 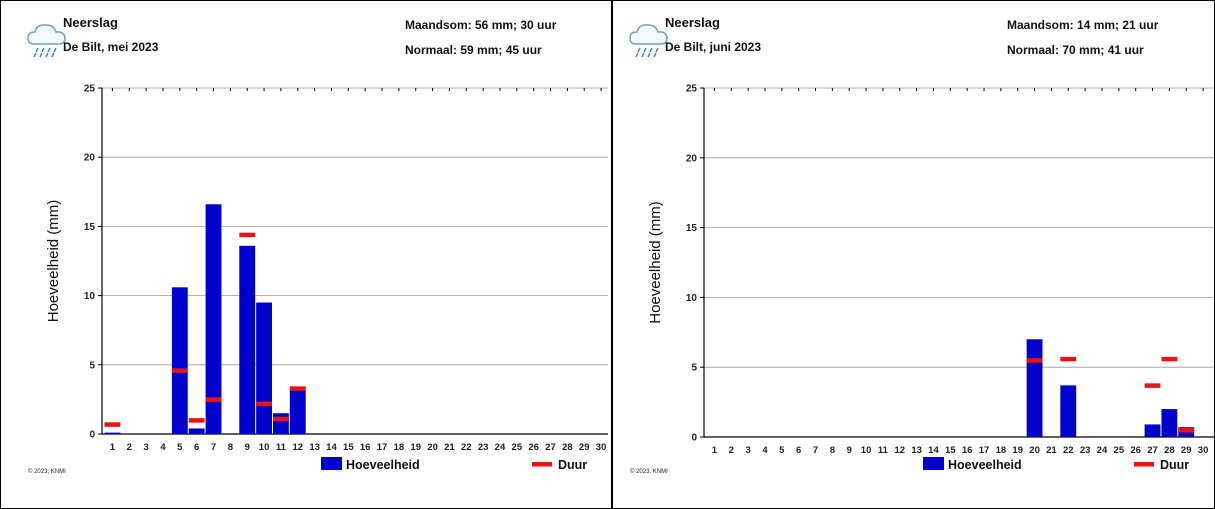 I want to click on monthly-sum-text: Maandsom: 14 mm; 21 uur, so click(x=1083, y=25).